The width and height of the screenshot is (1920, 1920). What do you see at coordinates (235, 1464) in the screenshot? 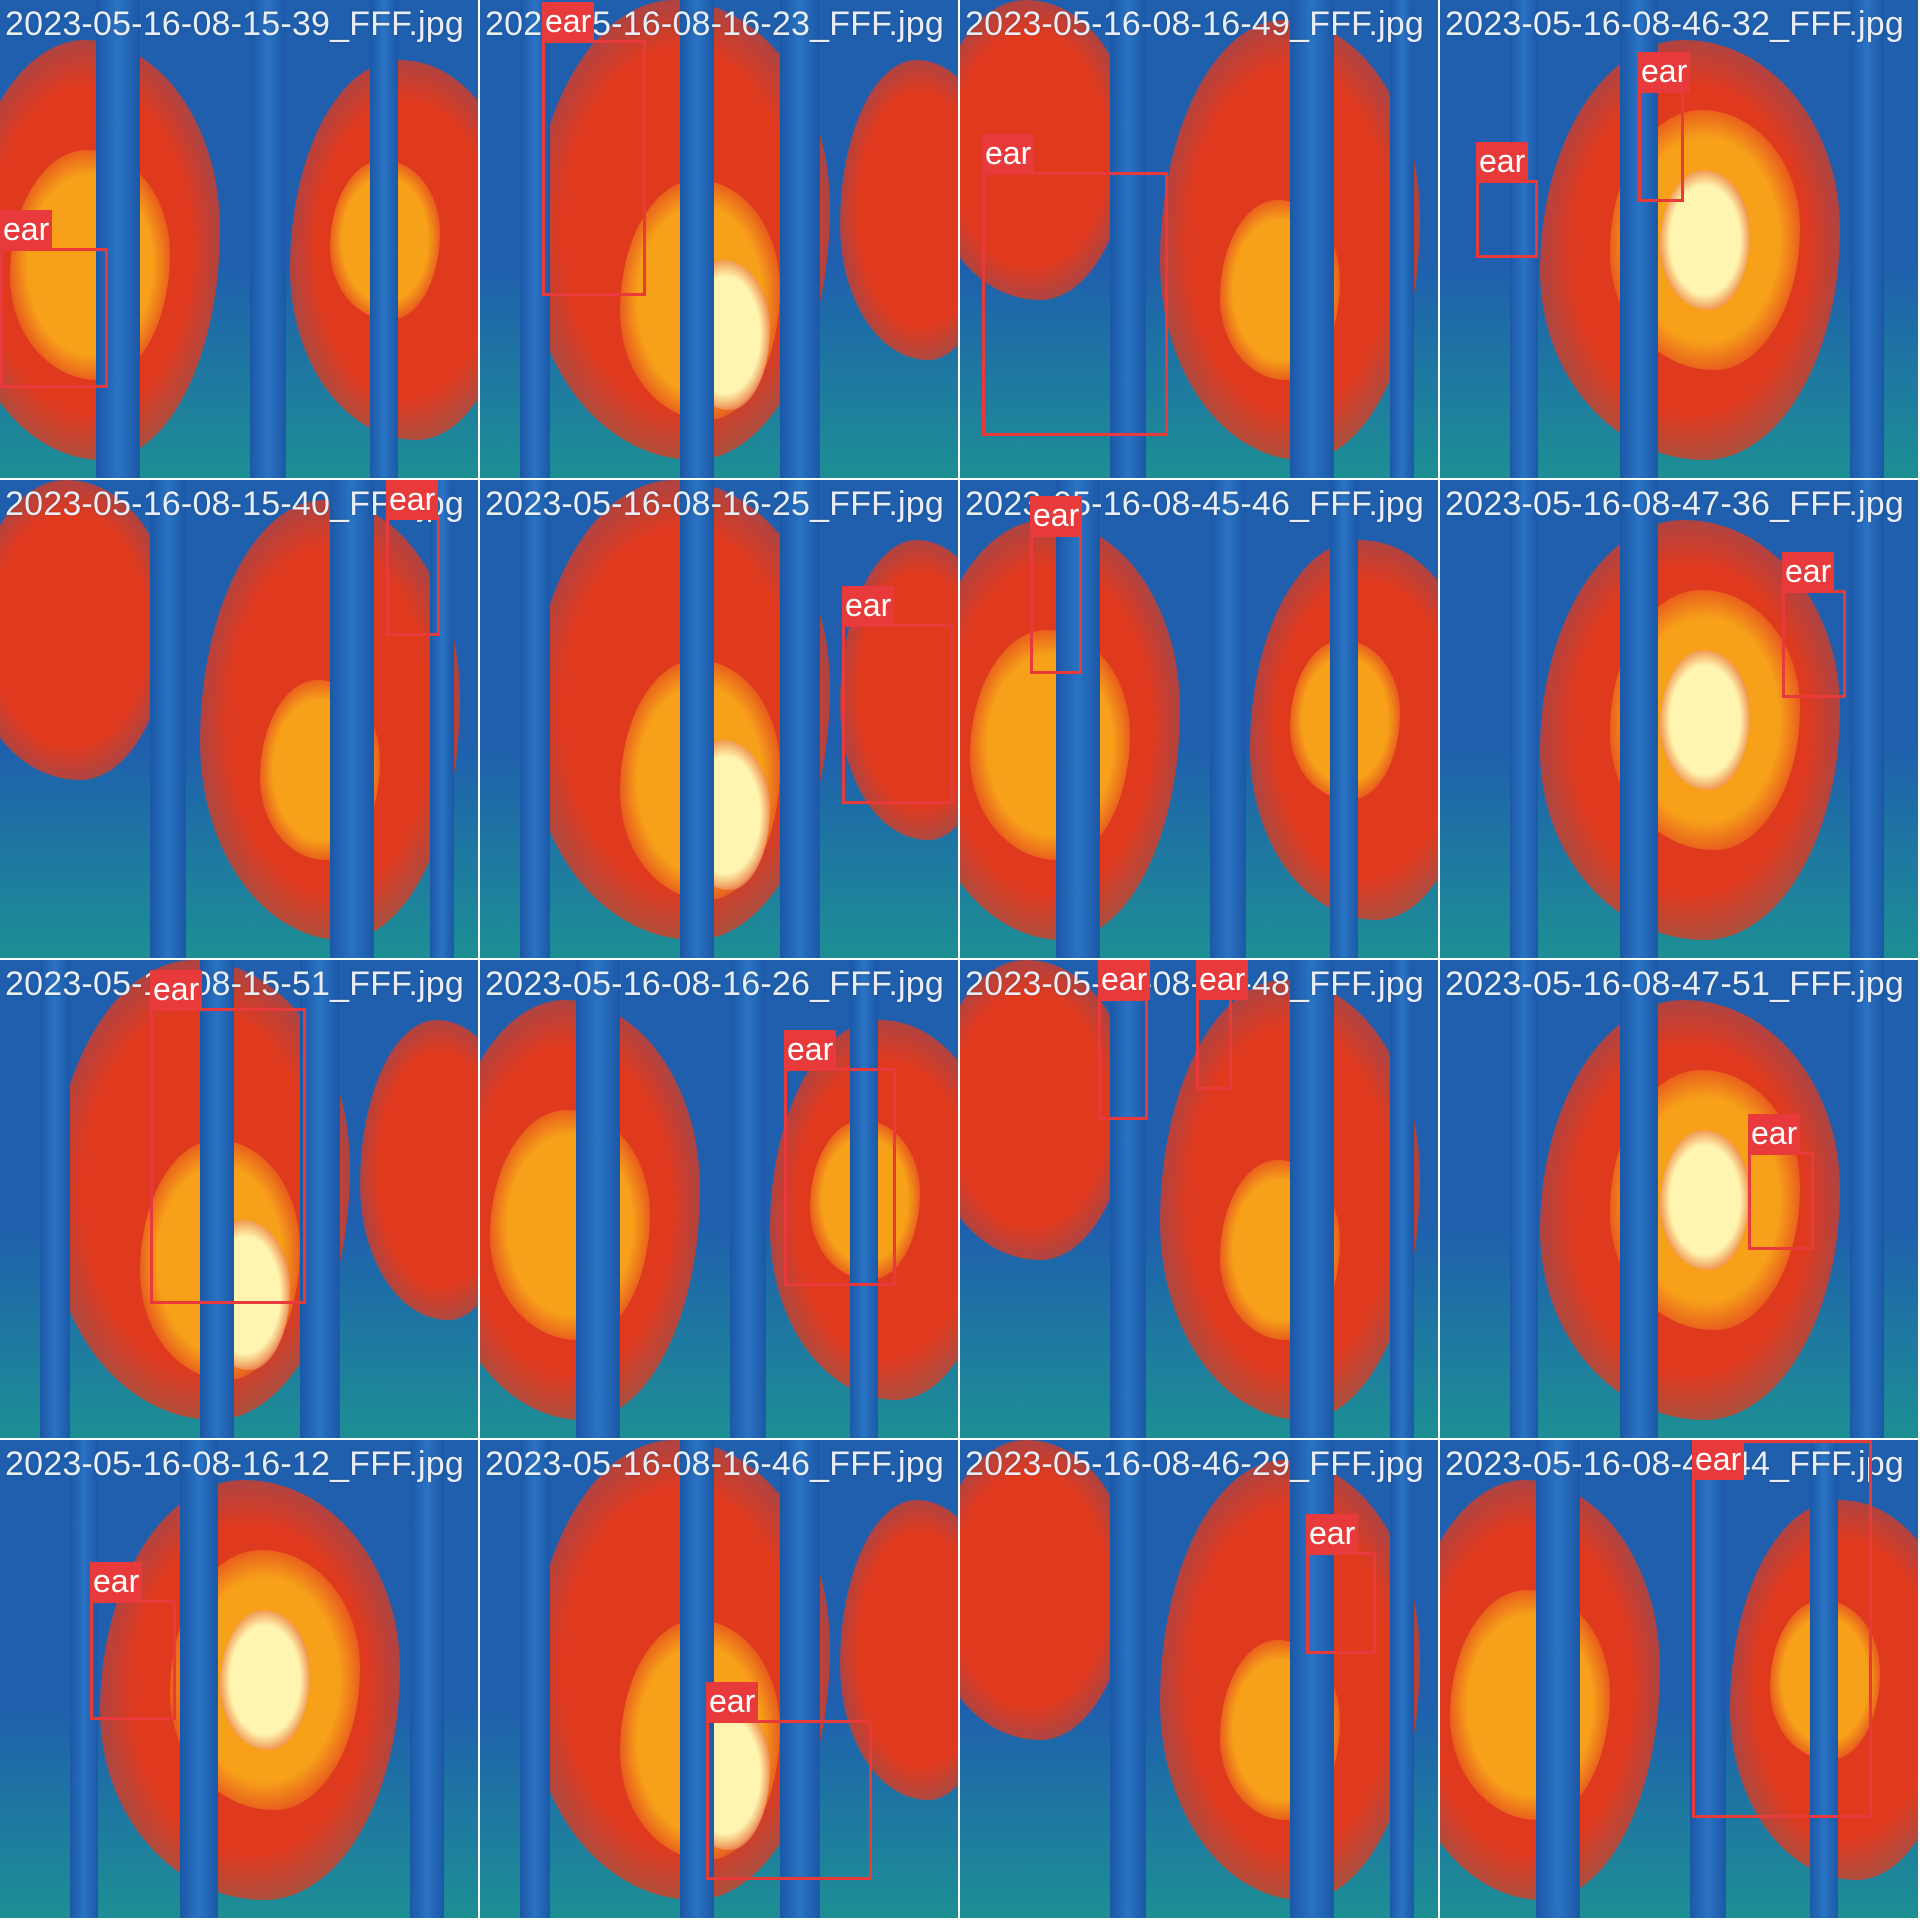
I see `image-filename: 2023-05-16-08-16-12_FFF.jpg` at bounding box center [235, 1464].